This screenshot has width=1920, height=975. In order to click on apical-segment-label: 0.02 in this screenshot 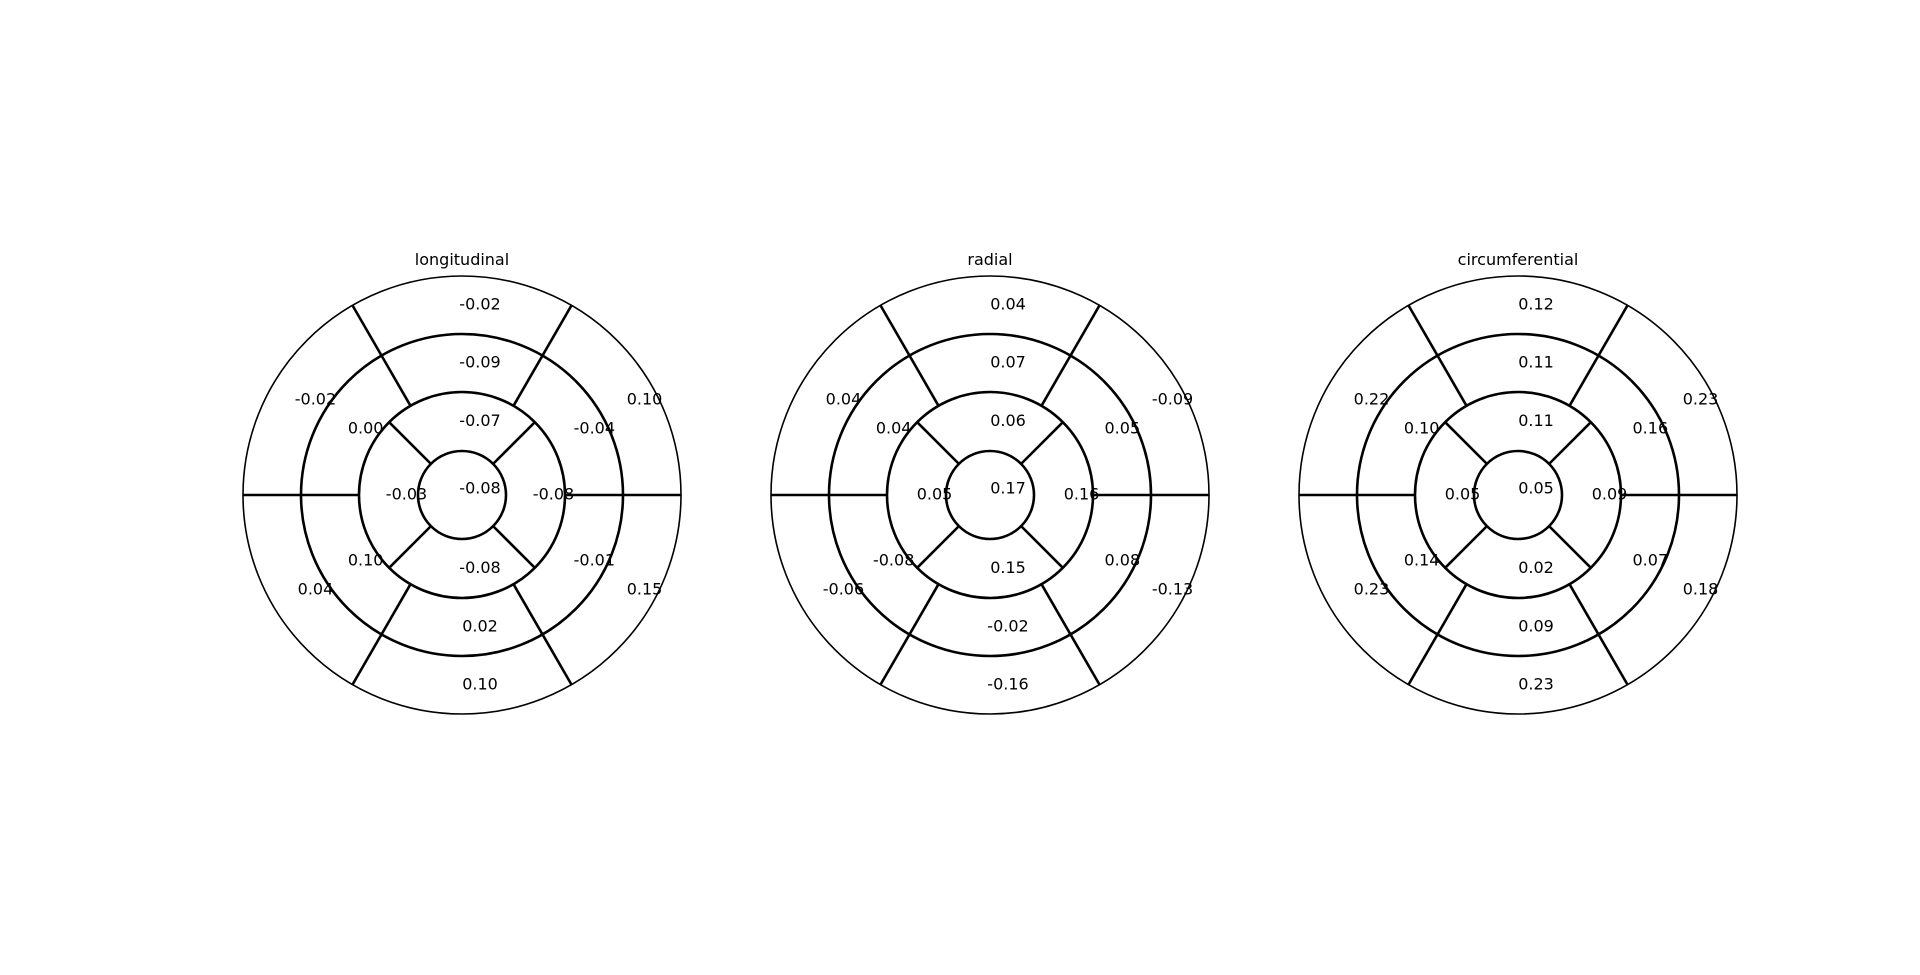, I will do `click(1536, 567)`.